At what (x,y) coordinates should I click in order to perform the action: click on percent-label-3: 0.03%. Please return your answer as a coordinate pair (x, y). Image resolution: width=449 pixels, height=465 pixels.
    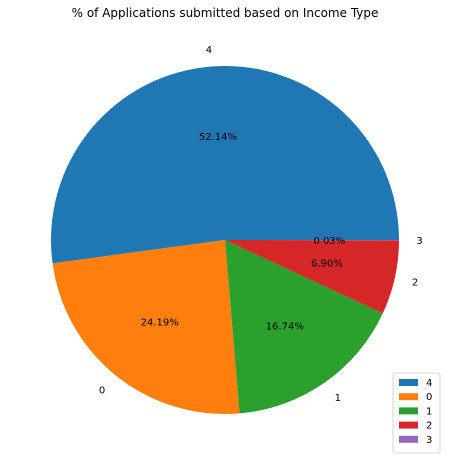
    Looking at the image, I should click on (330, 241).